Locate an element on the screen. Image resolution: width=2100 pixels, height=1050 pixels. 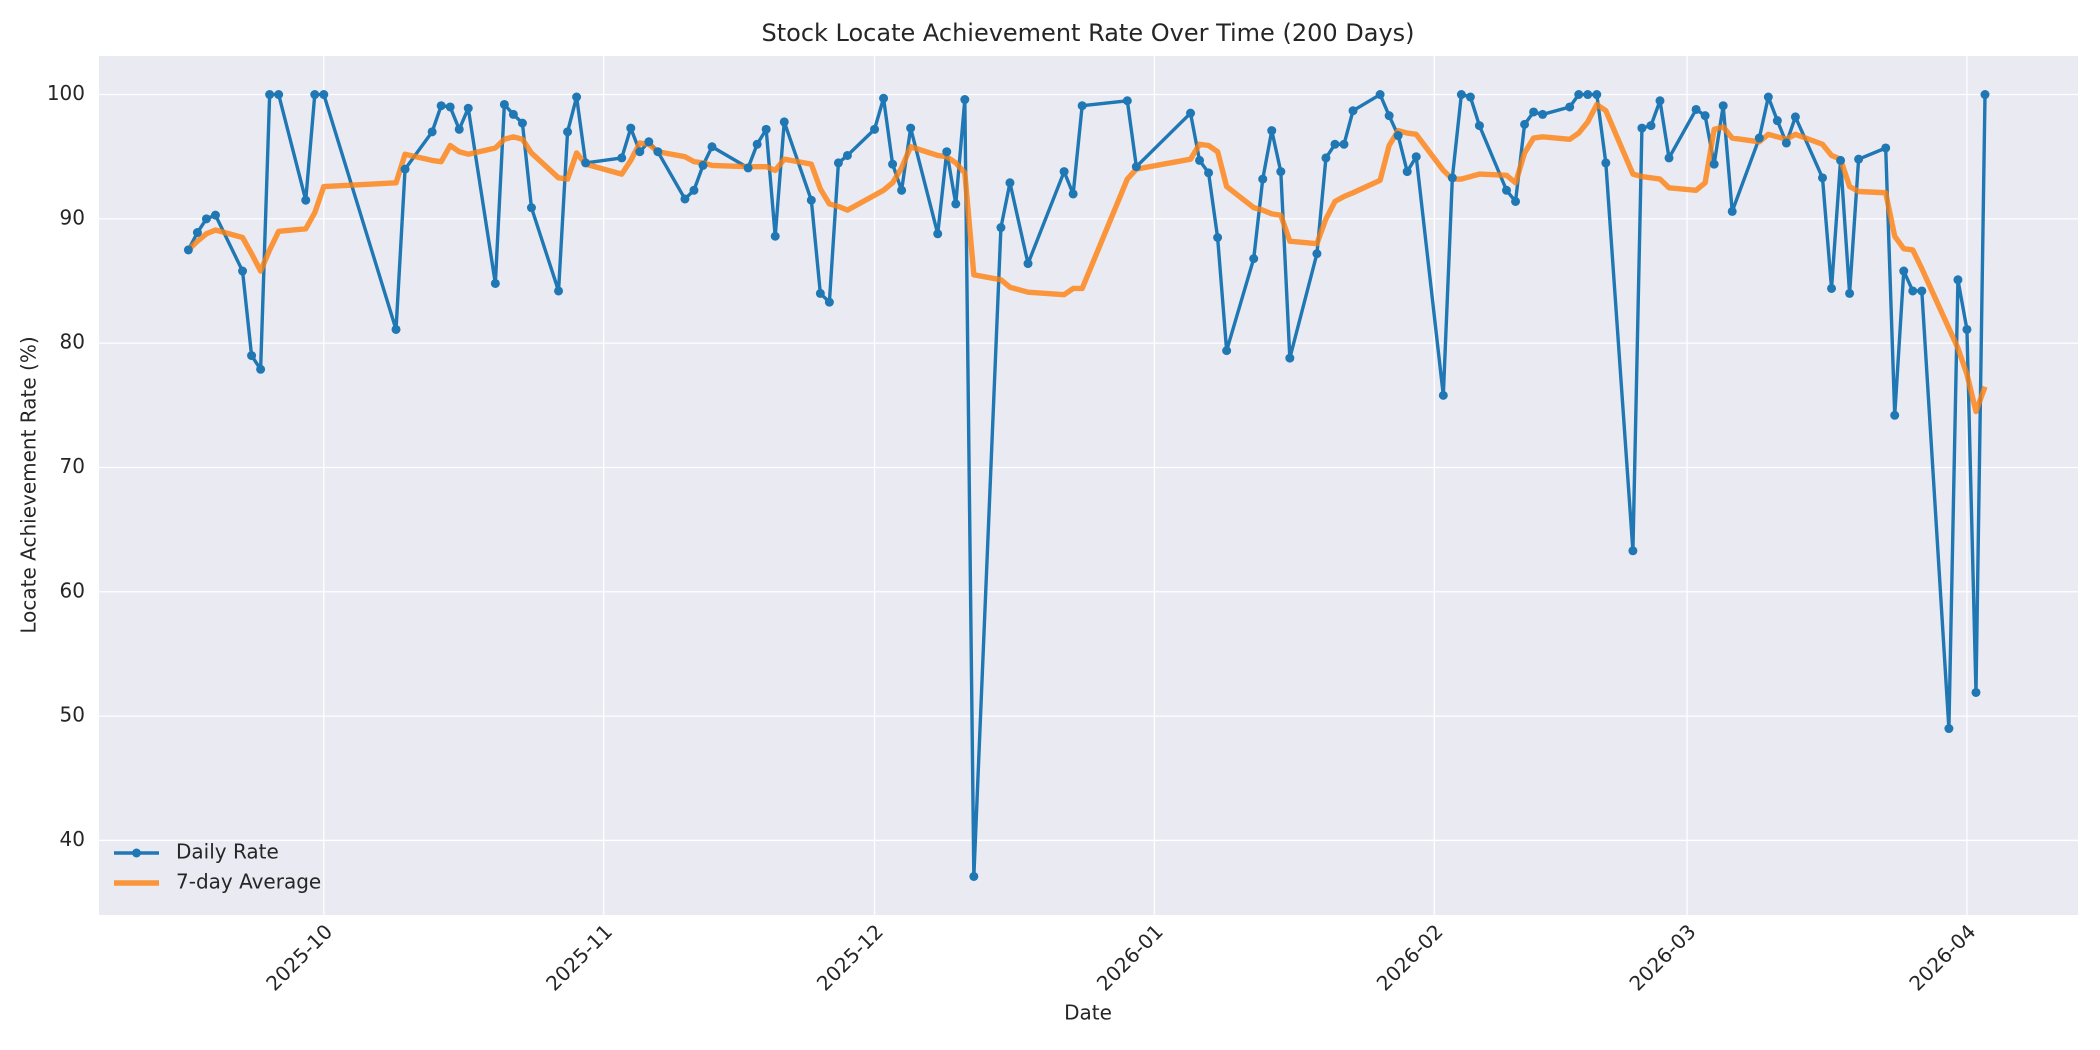
y-tick-label: 60 is located at coordinates (72, 590).